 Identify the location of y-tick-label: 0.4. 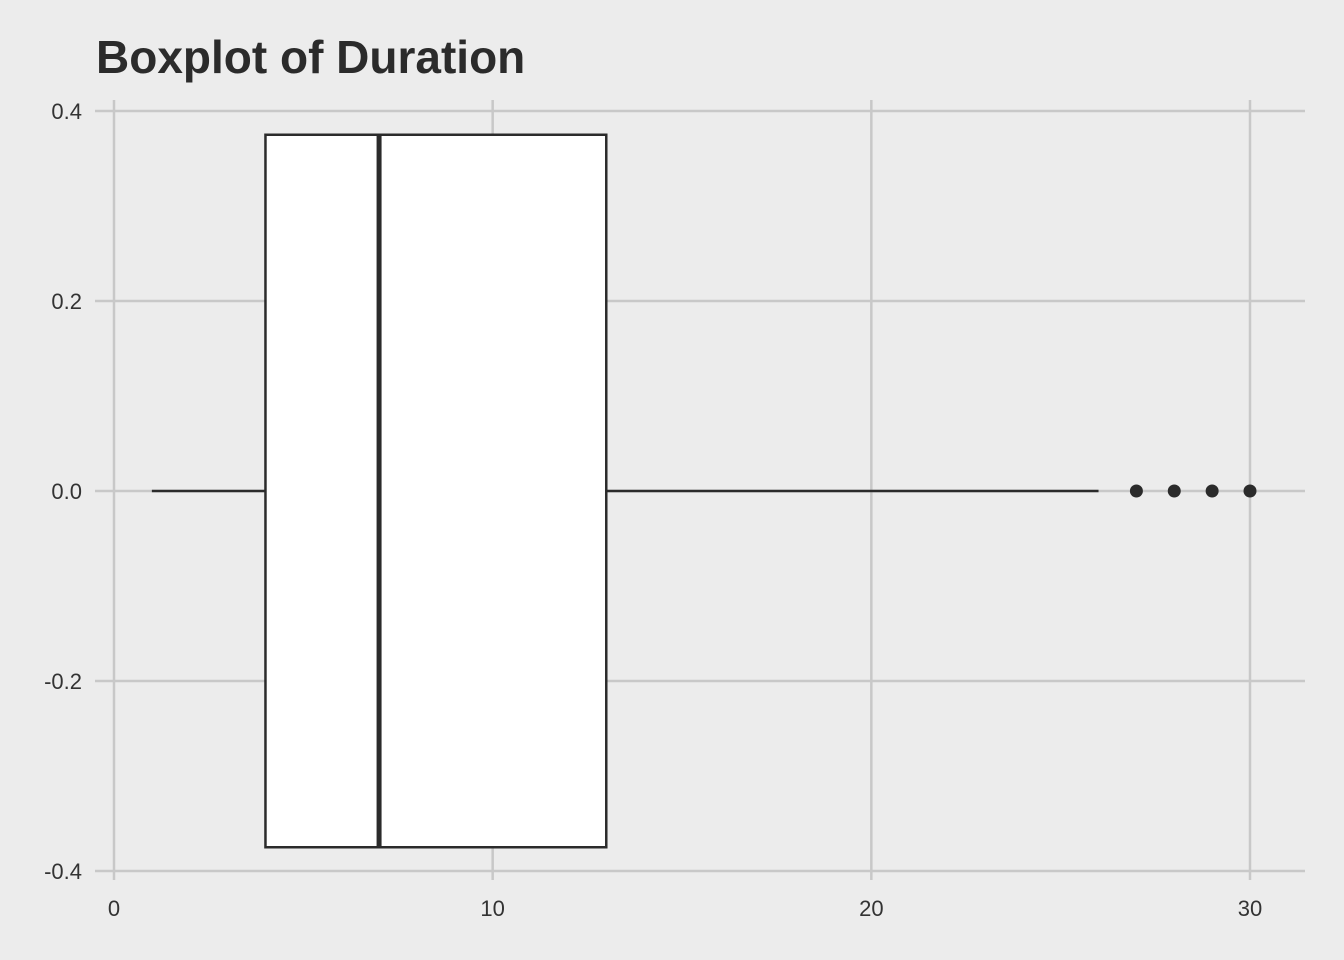
(66, 111).